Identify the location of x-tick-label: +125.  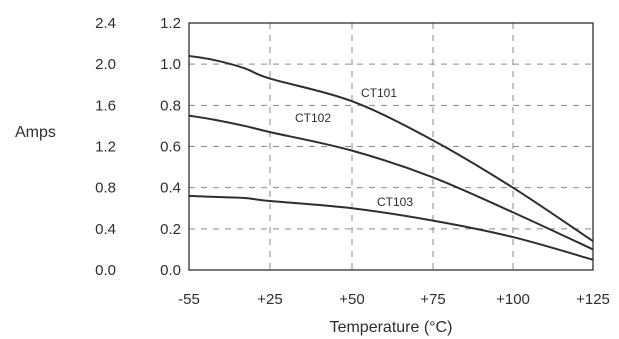
(593, 299).